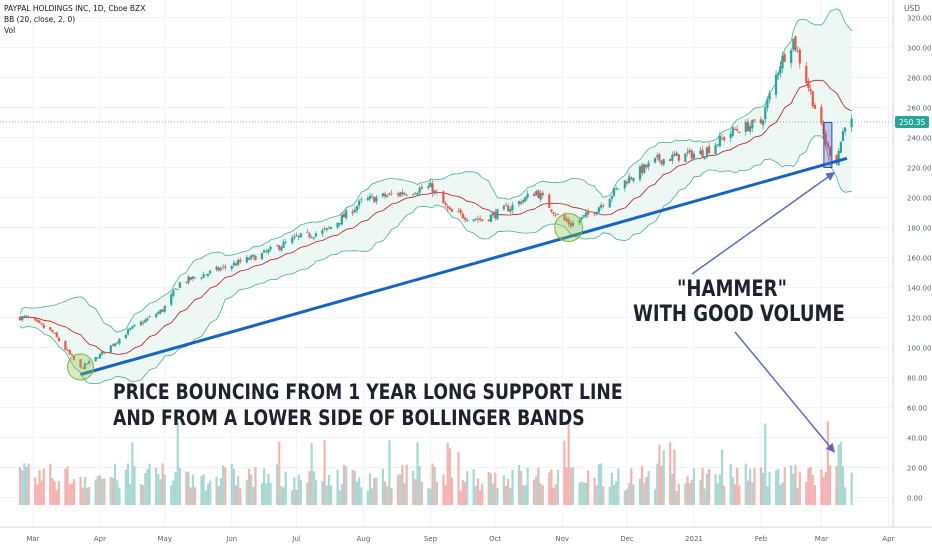 The image size is (932, 550). Describe the element at coordinates (784, 392) in the screenshot. I see `arrow-to-volume-icon` at that location.